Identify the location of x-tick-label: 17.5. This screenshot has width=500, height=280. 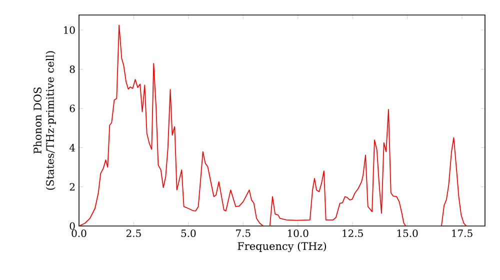
(462, 234).